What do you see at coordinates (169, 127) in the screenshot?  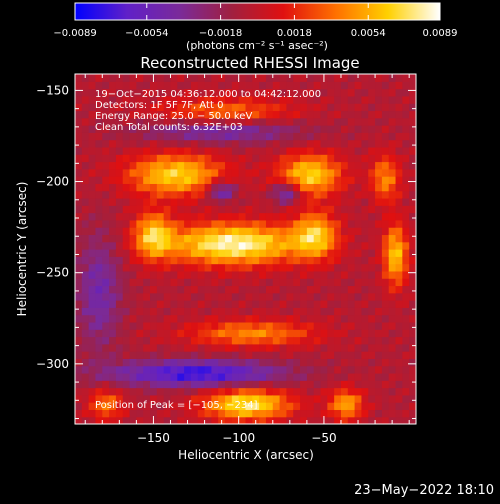 I see `annotation-clean-counts: Clean Total counts: 6.32E+03` at bounding box center [169, 127].